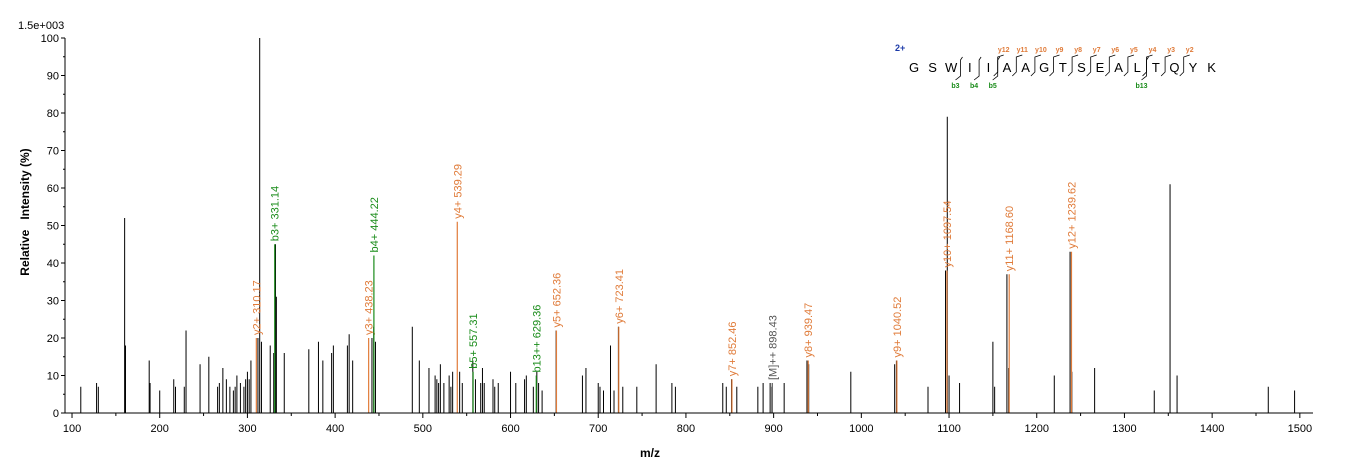  Describe the element at coordinates (56, 414) in the screenshot. I see `y-tick-label: 0` at that location.